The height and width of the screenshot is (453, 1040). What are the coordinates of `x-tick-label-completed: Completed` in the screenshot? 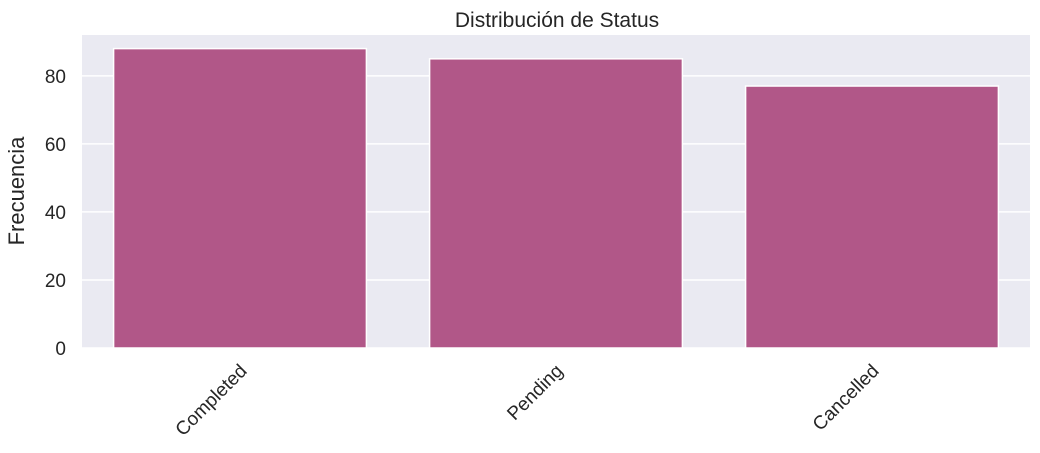 It's located at (212, 401).